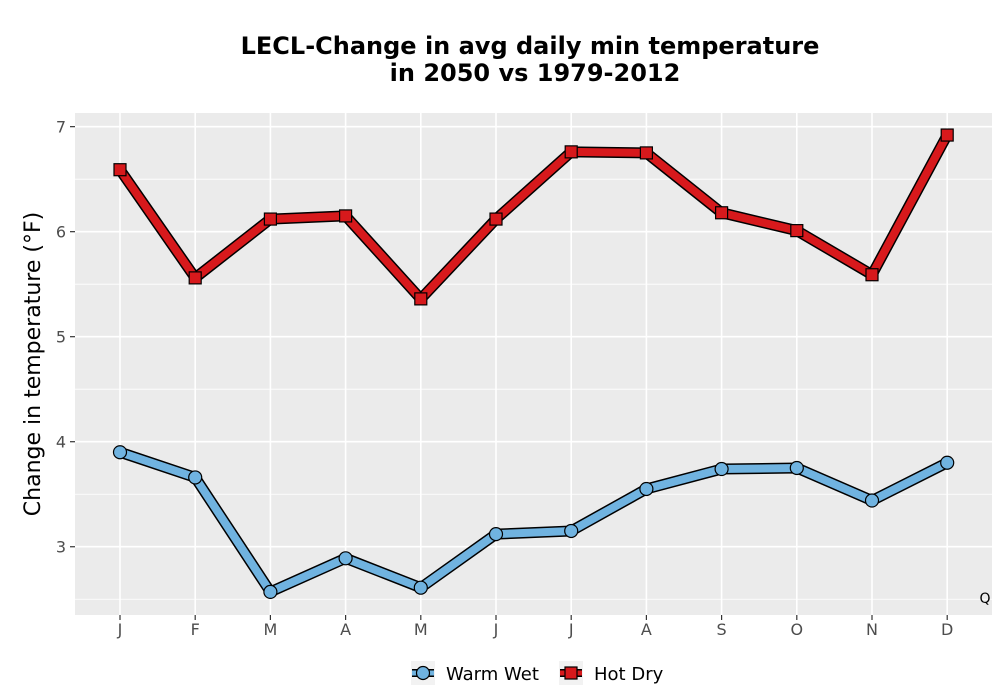 The width and height of the screenshot is (1000, 700). I want to click on y-tick-label: 5, so click(61, 337).